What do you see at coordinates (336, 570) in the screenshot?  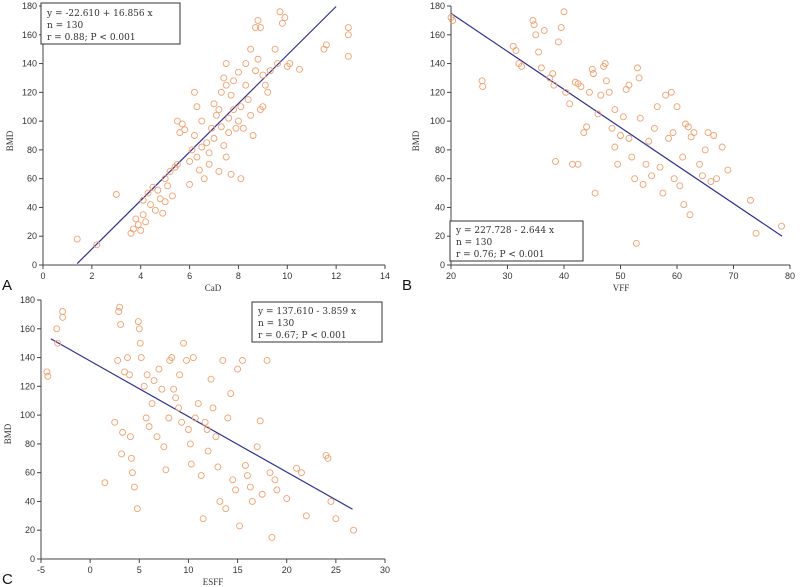 I see `x-tick-label-c: 25` at bounding box center [336, 570].